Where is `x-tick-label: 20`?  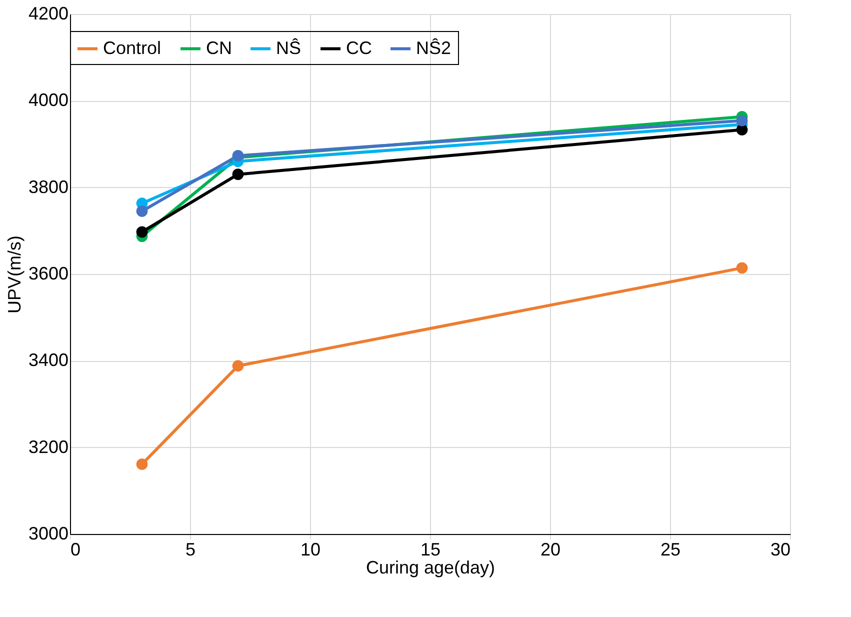 x-tick-label: 20 is located at coordinates (550, 550).